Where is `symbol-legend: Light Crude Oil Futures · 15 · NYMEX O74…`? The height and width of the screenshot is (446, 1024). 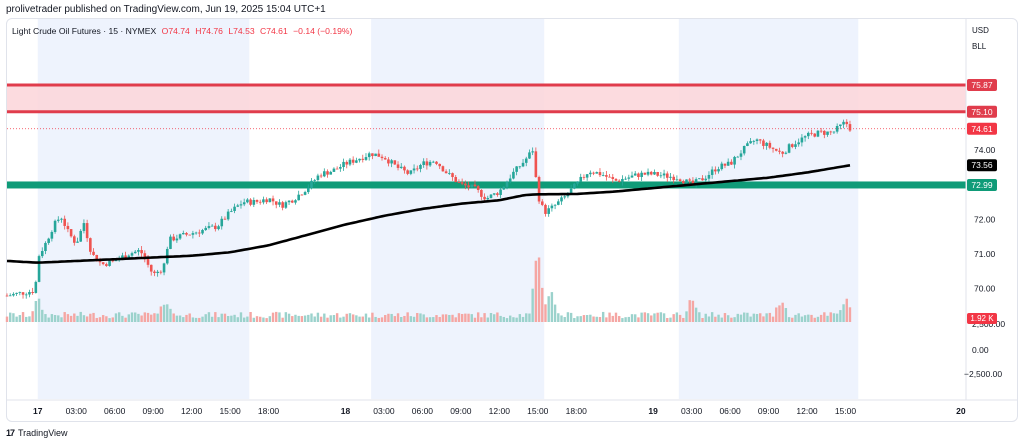
symbol-legend: Light Crude Oil Futures · 15 · NYMEX O74… is located at coordinates (183, 31).